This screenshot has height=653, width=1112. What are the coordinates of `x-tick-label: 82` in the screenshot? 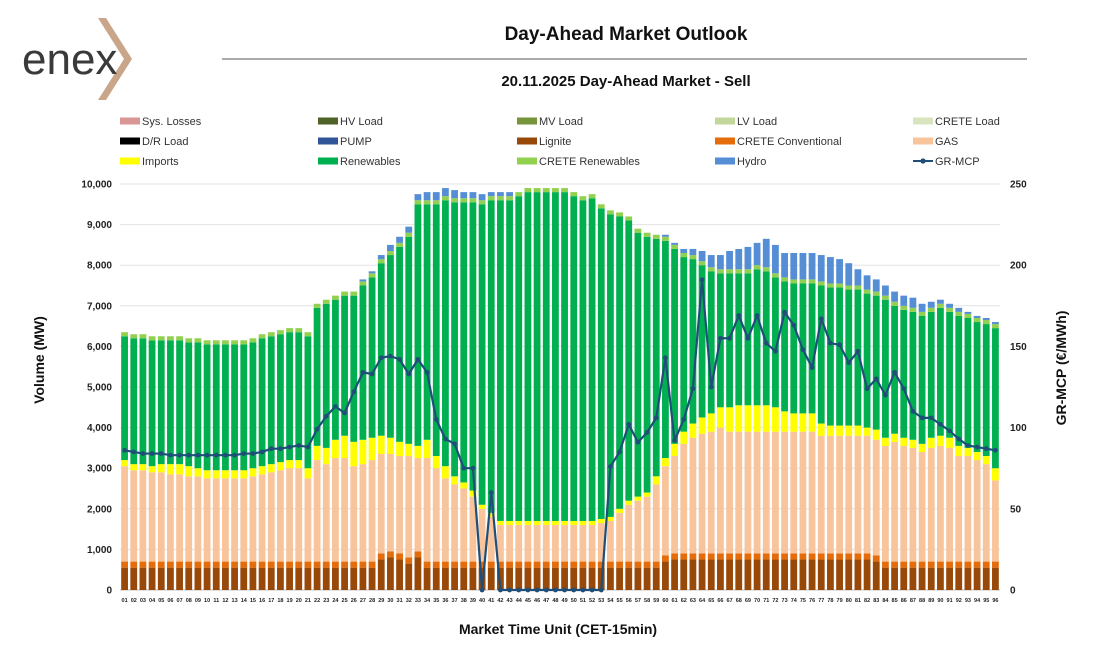 It's located at (867, 601).